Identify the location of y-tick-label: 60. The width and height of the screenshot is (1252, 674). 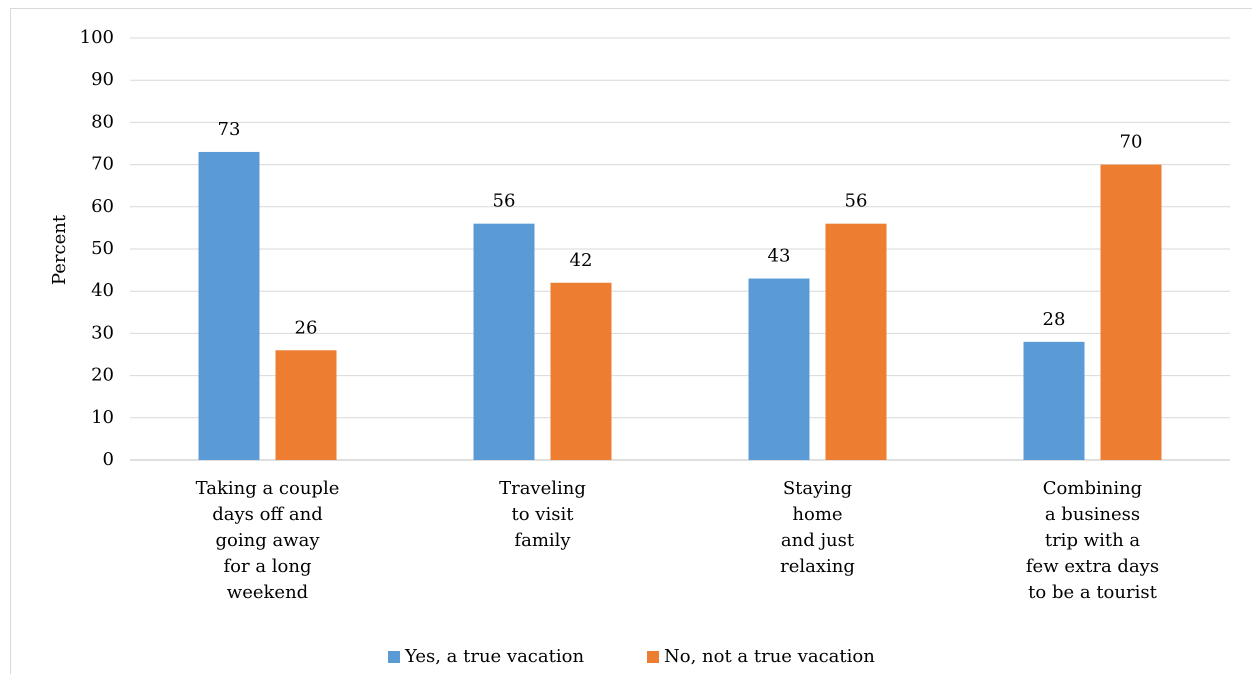
(102, 206).